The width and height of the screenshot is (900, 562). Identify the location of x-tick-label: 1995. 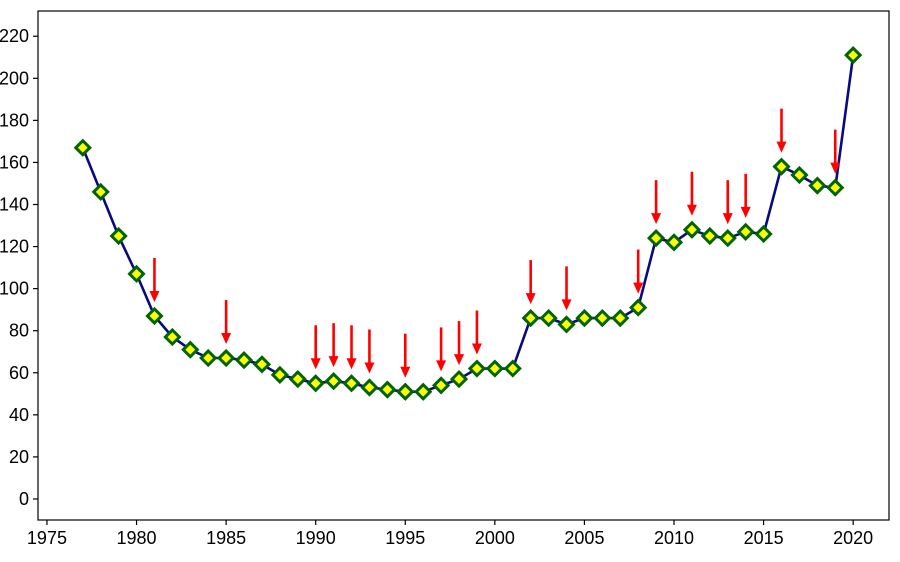
(405, 538).